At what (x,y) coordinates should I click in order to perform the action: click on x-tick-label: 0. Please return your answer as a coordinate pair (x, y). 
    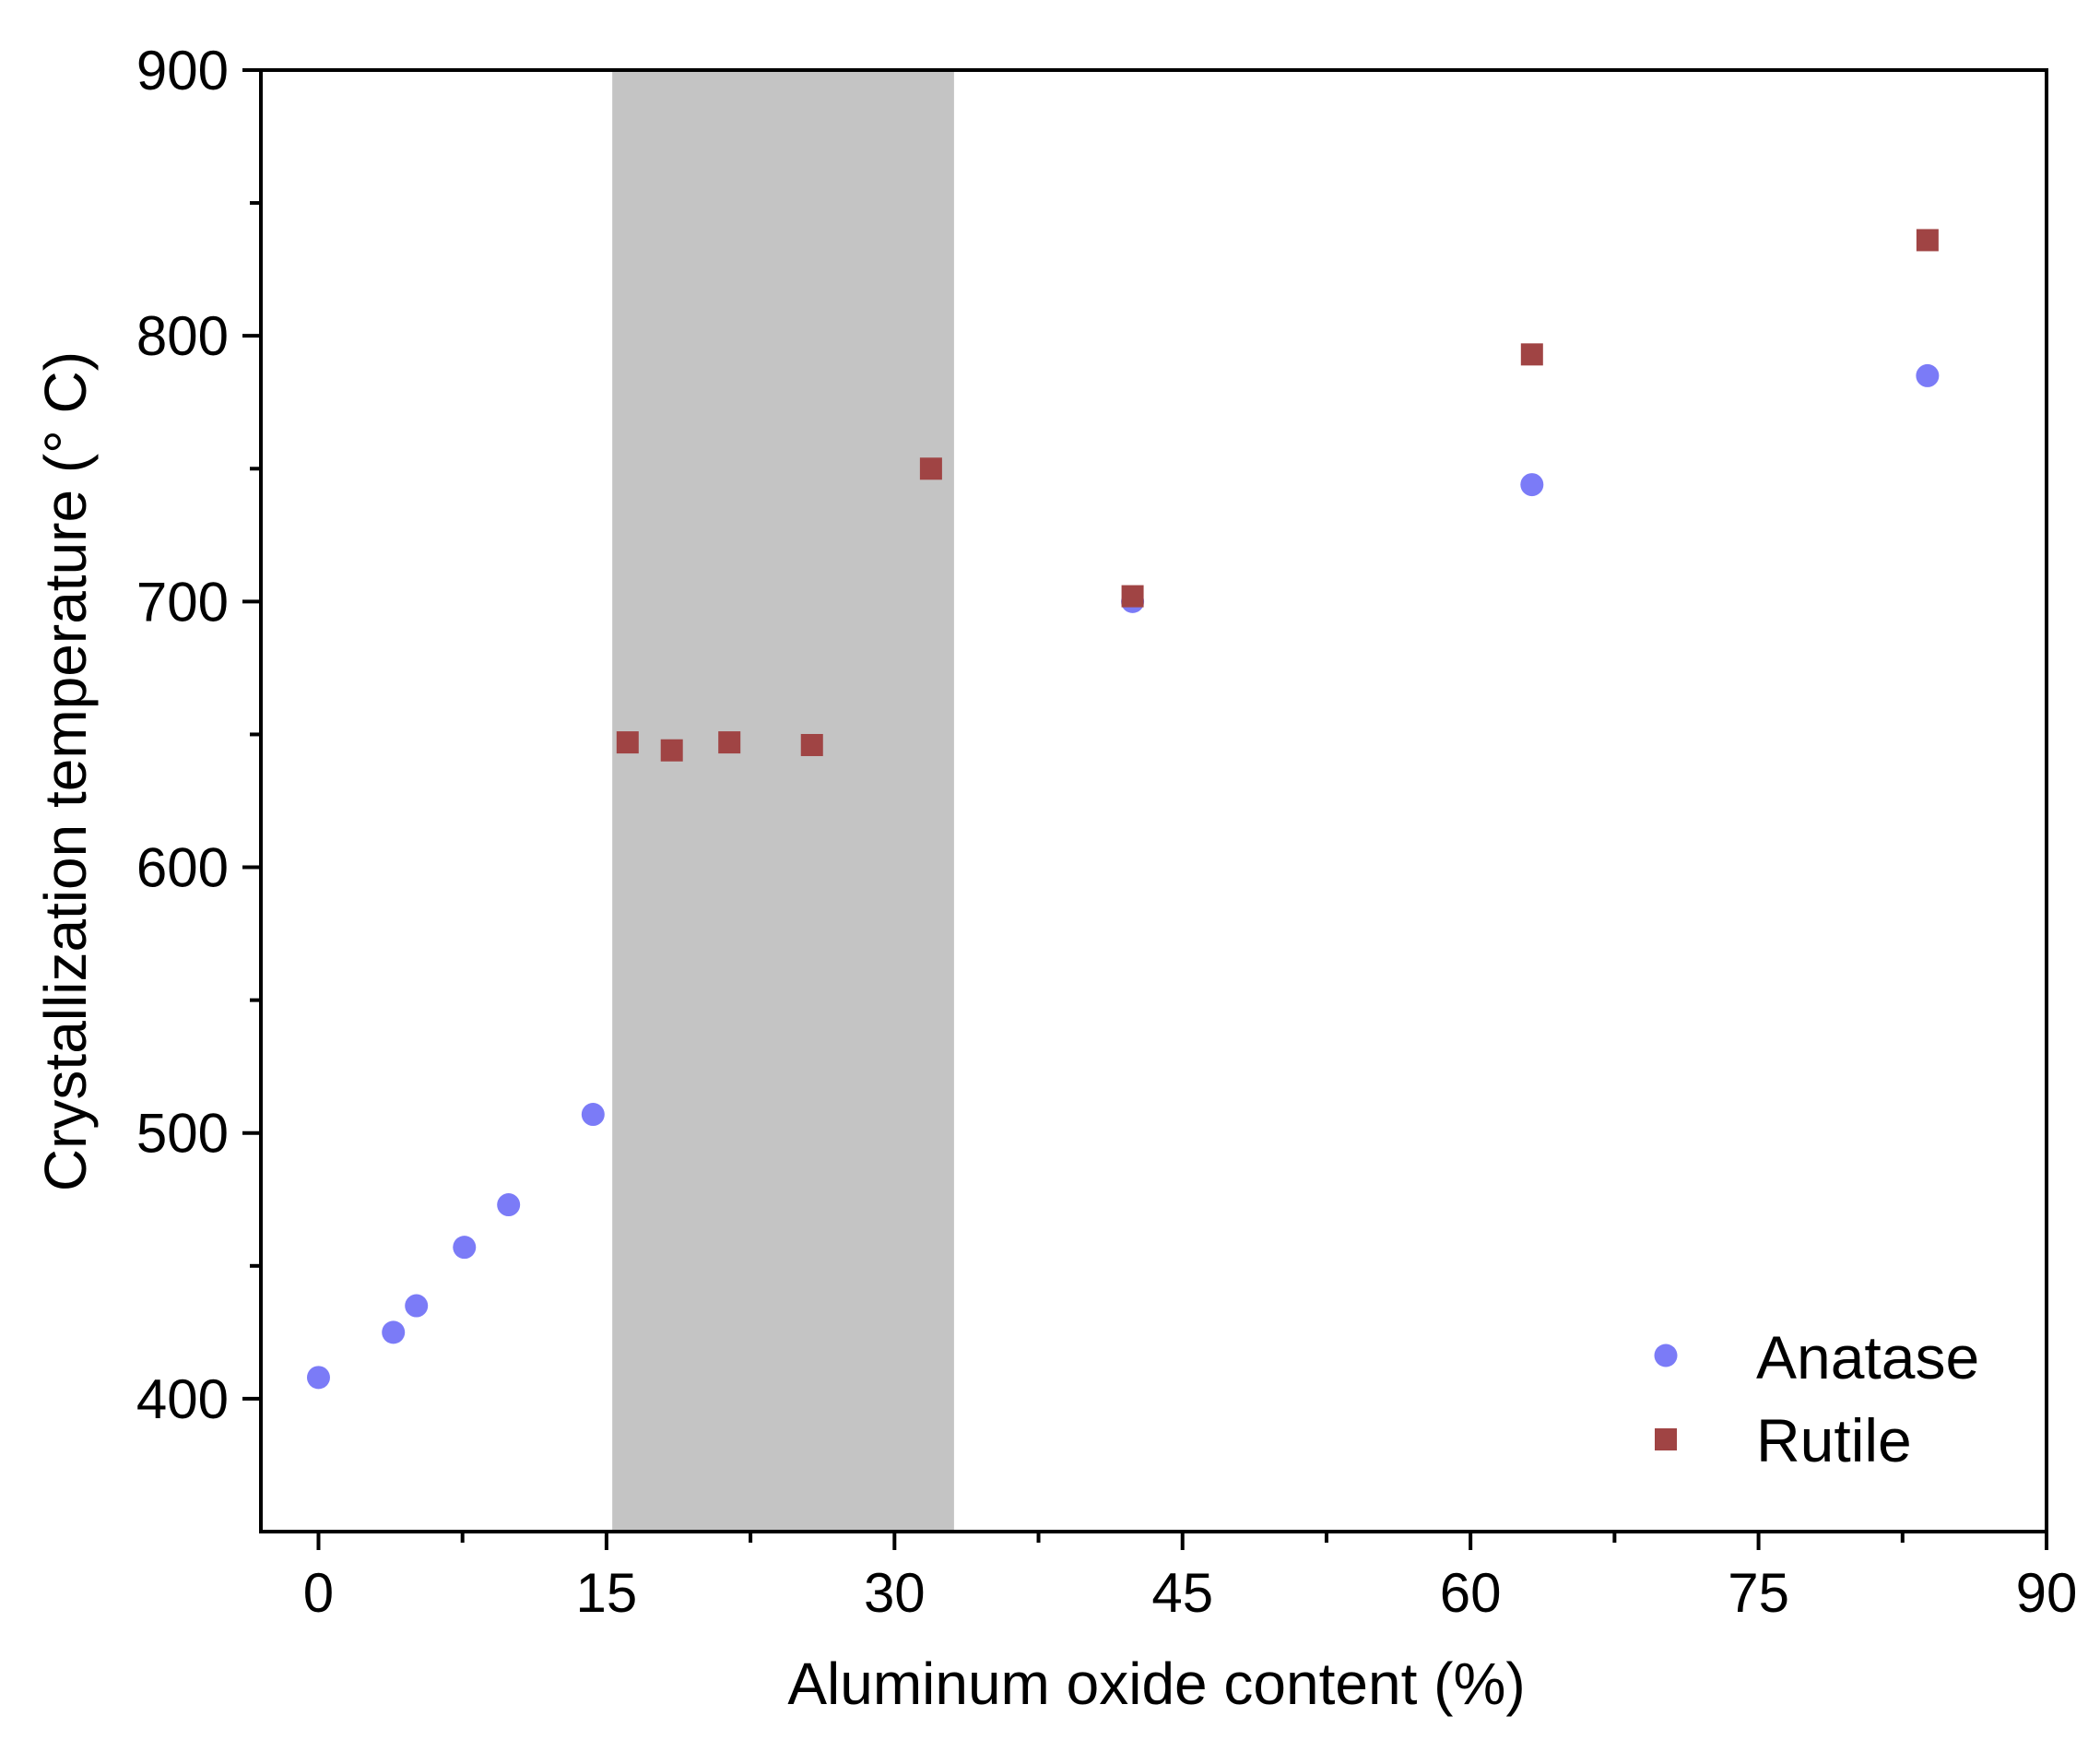
    Looking at the image, I should click on (318, 1593).